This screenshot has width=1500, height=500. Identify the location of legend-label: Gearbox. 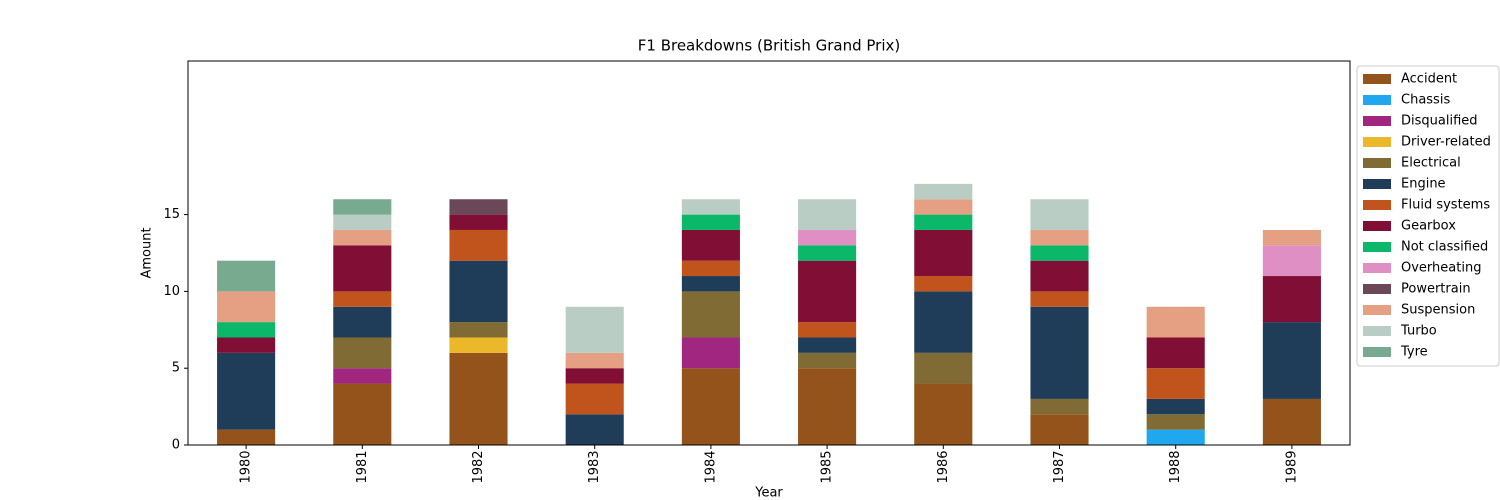
(1428, 226).